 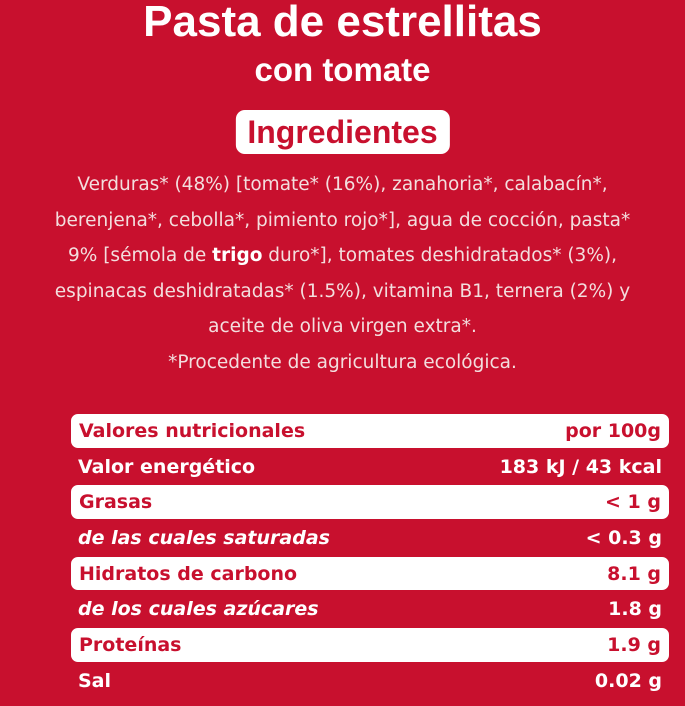 What do you see at coordinates (130, 644) in the screenshot?
I see `nutrition-label-protein: Proteínas` at bounding box center [130, 644].